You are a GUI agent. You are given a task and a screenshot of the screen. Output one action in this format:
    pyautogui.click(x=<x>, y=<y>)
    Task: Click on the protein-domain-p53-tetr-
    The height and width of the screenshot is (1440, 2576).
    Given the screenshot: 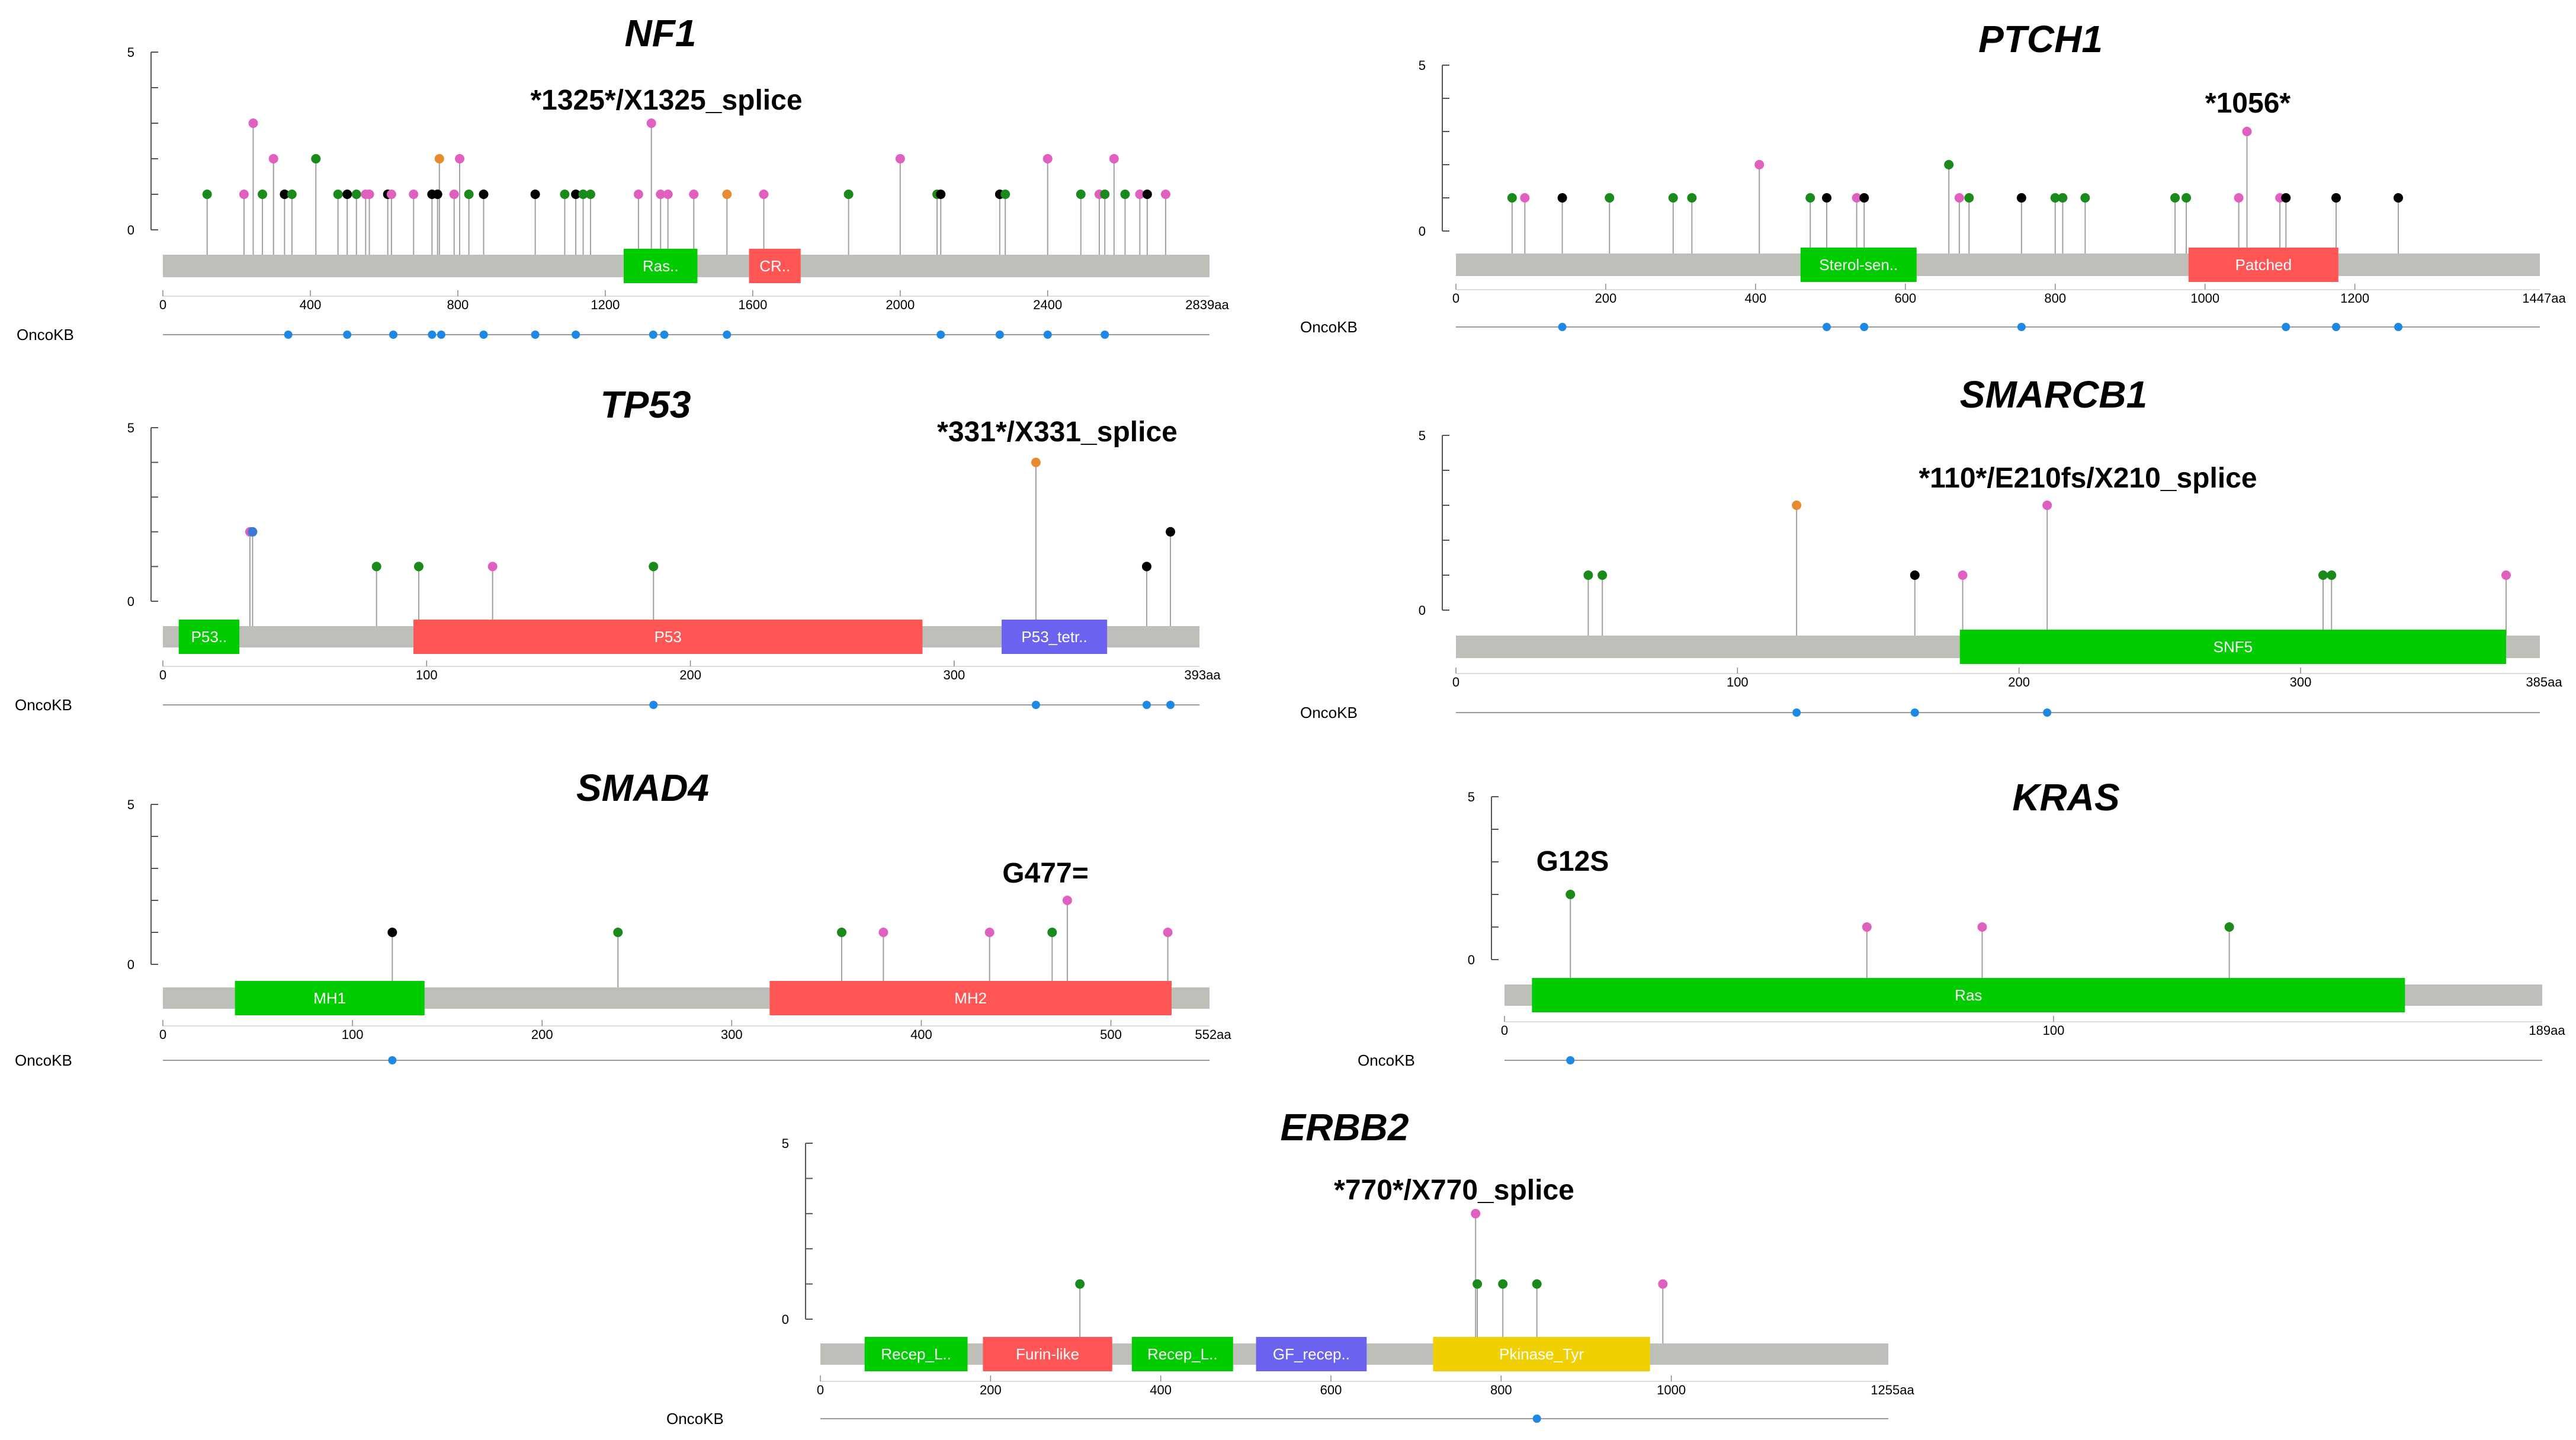 What is the action you would take?
    pyautogui.click(x=1055, y=637)
    